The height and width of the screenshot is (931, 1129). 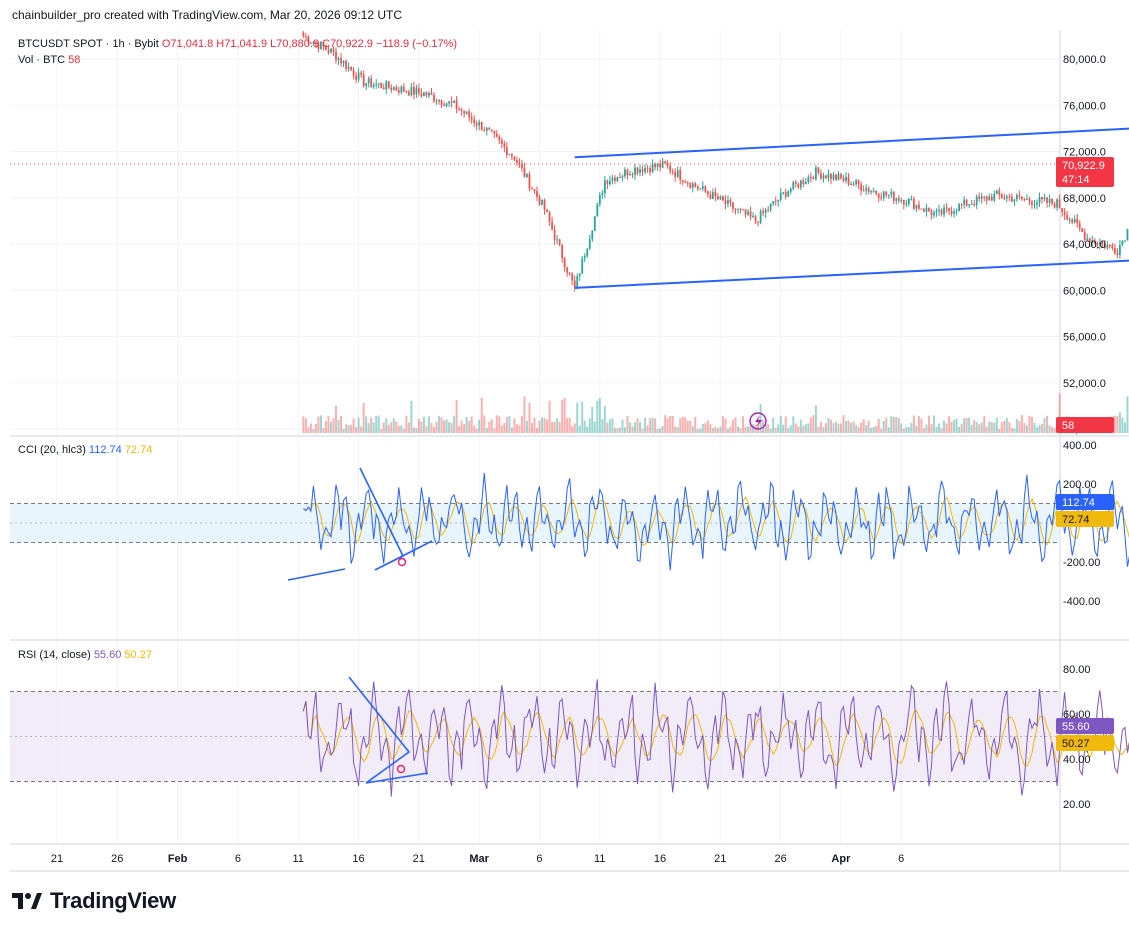 I want to click on cci-value-badge, so click(x=1085, y=502).